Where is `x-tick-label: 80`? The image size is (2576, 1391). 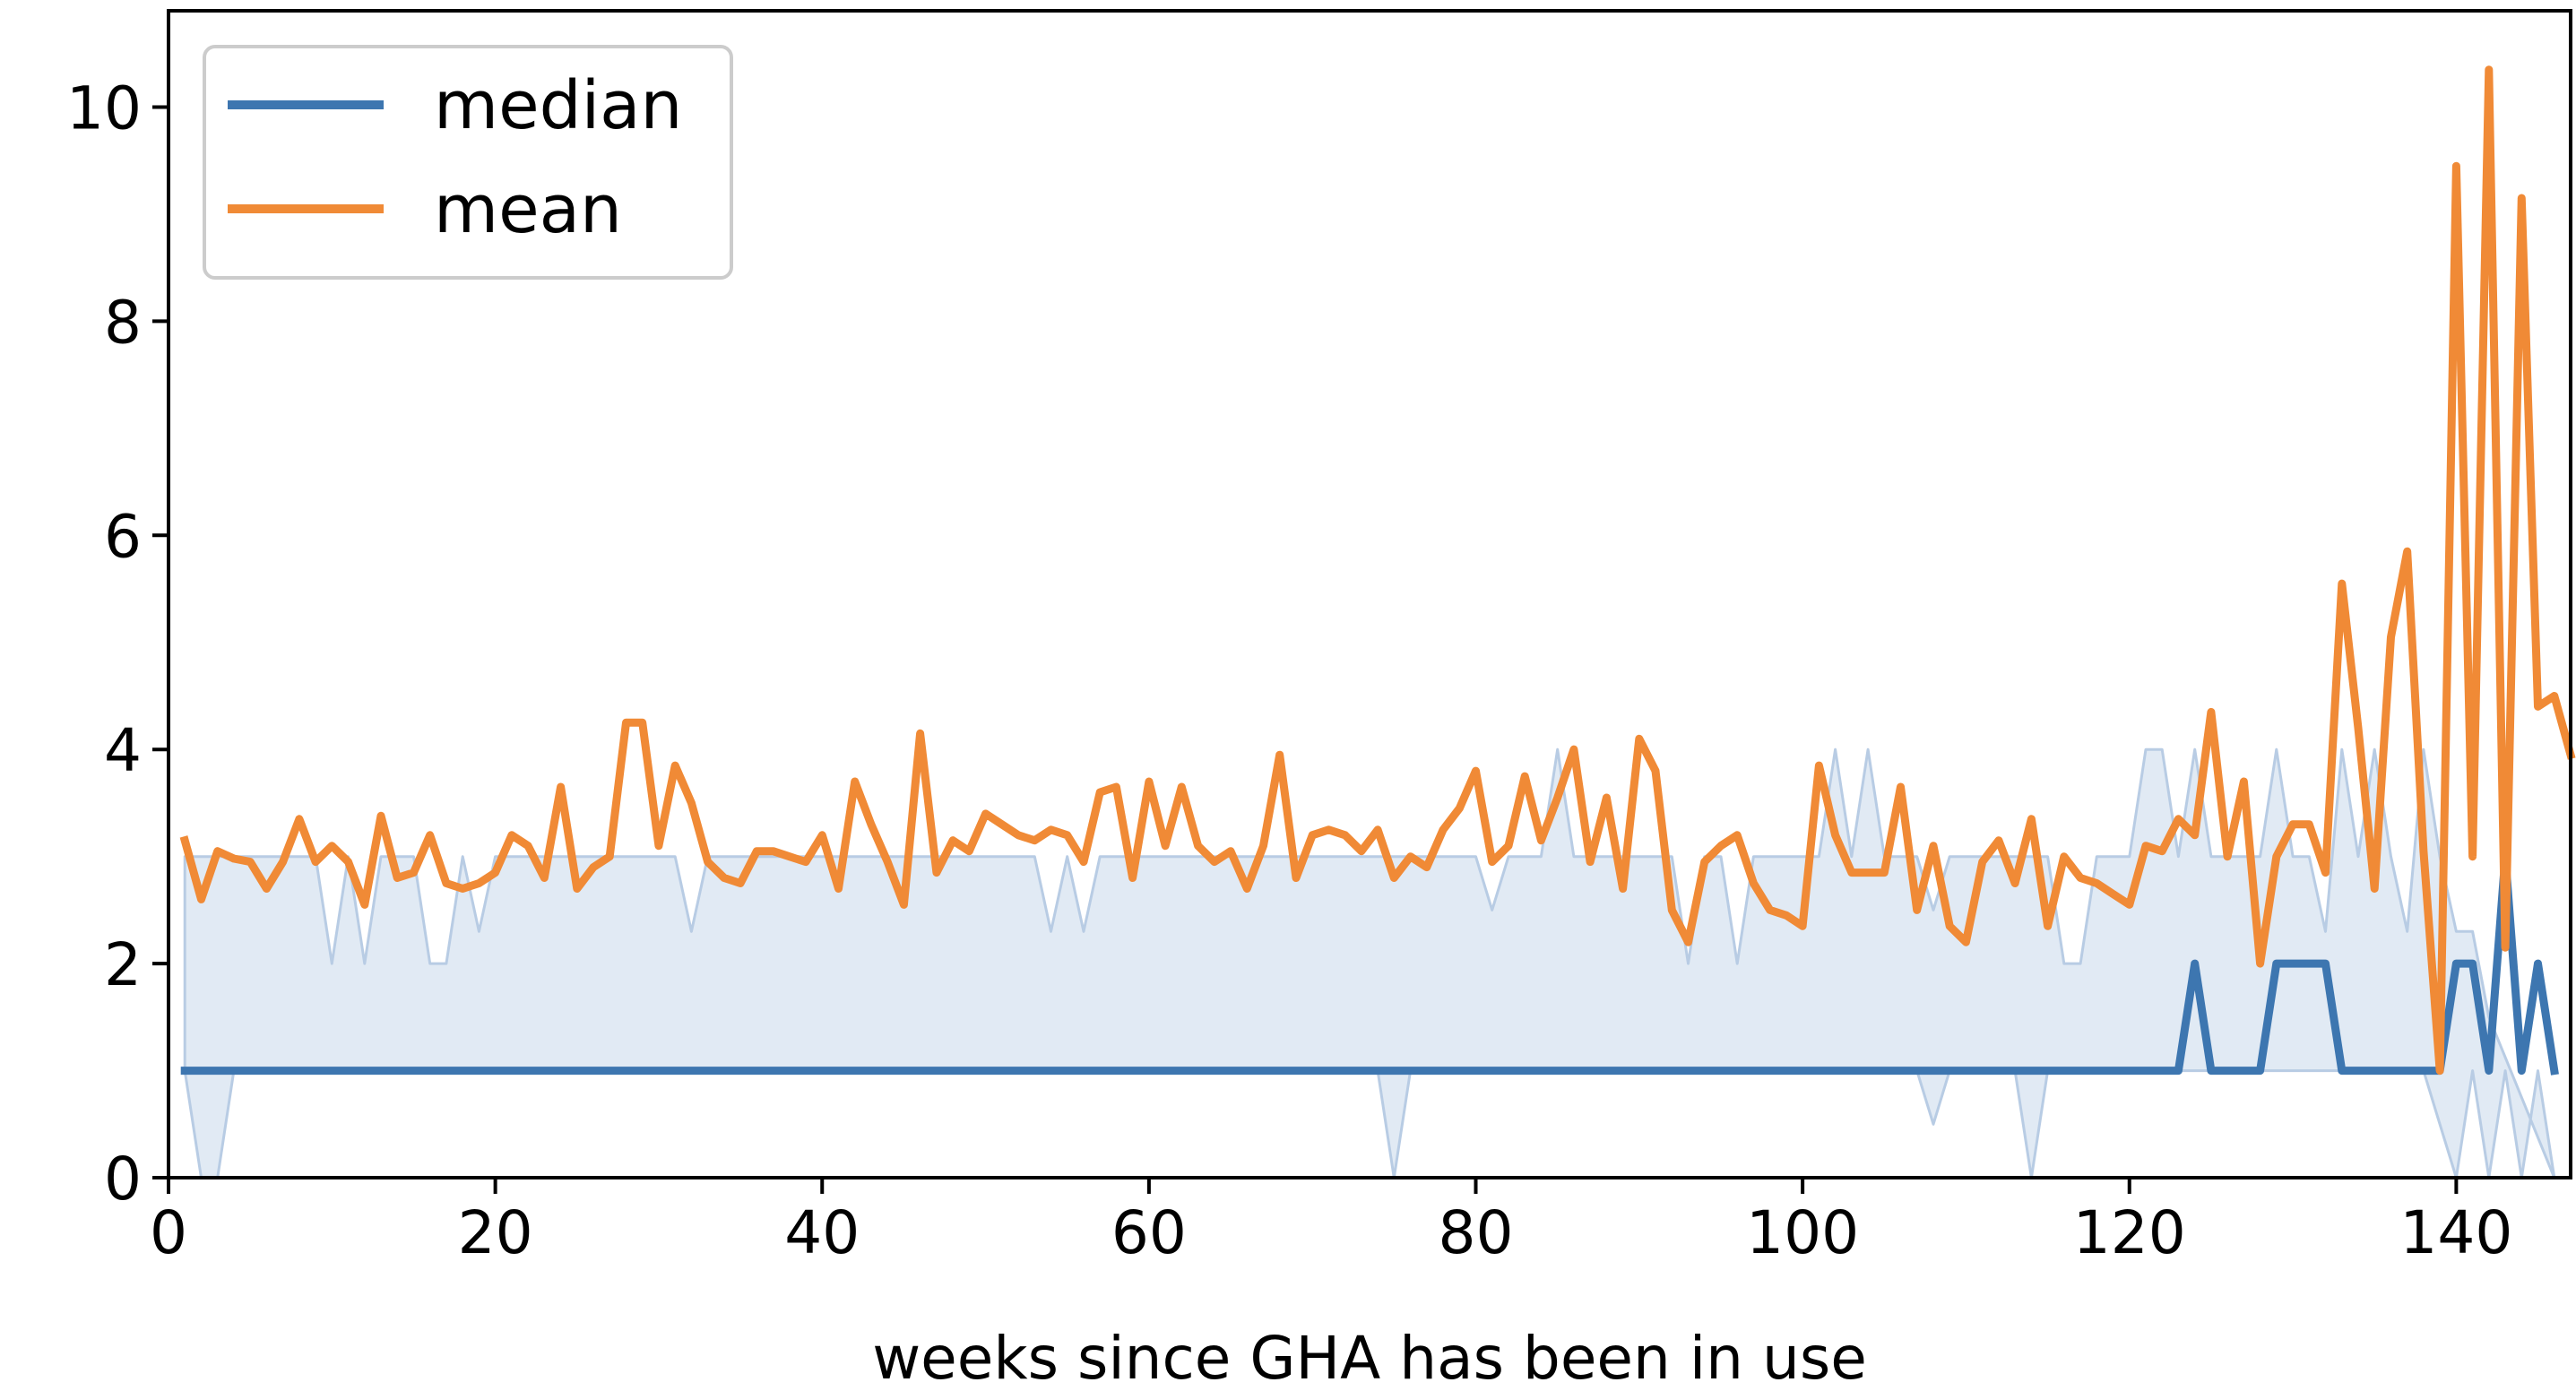 x-tick-label: 80 is located at coordinates (1476, 1232).